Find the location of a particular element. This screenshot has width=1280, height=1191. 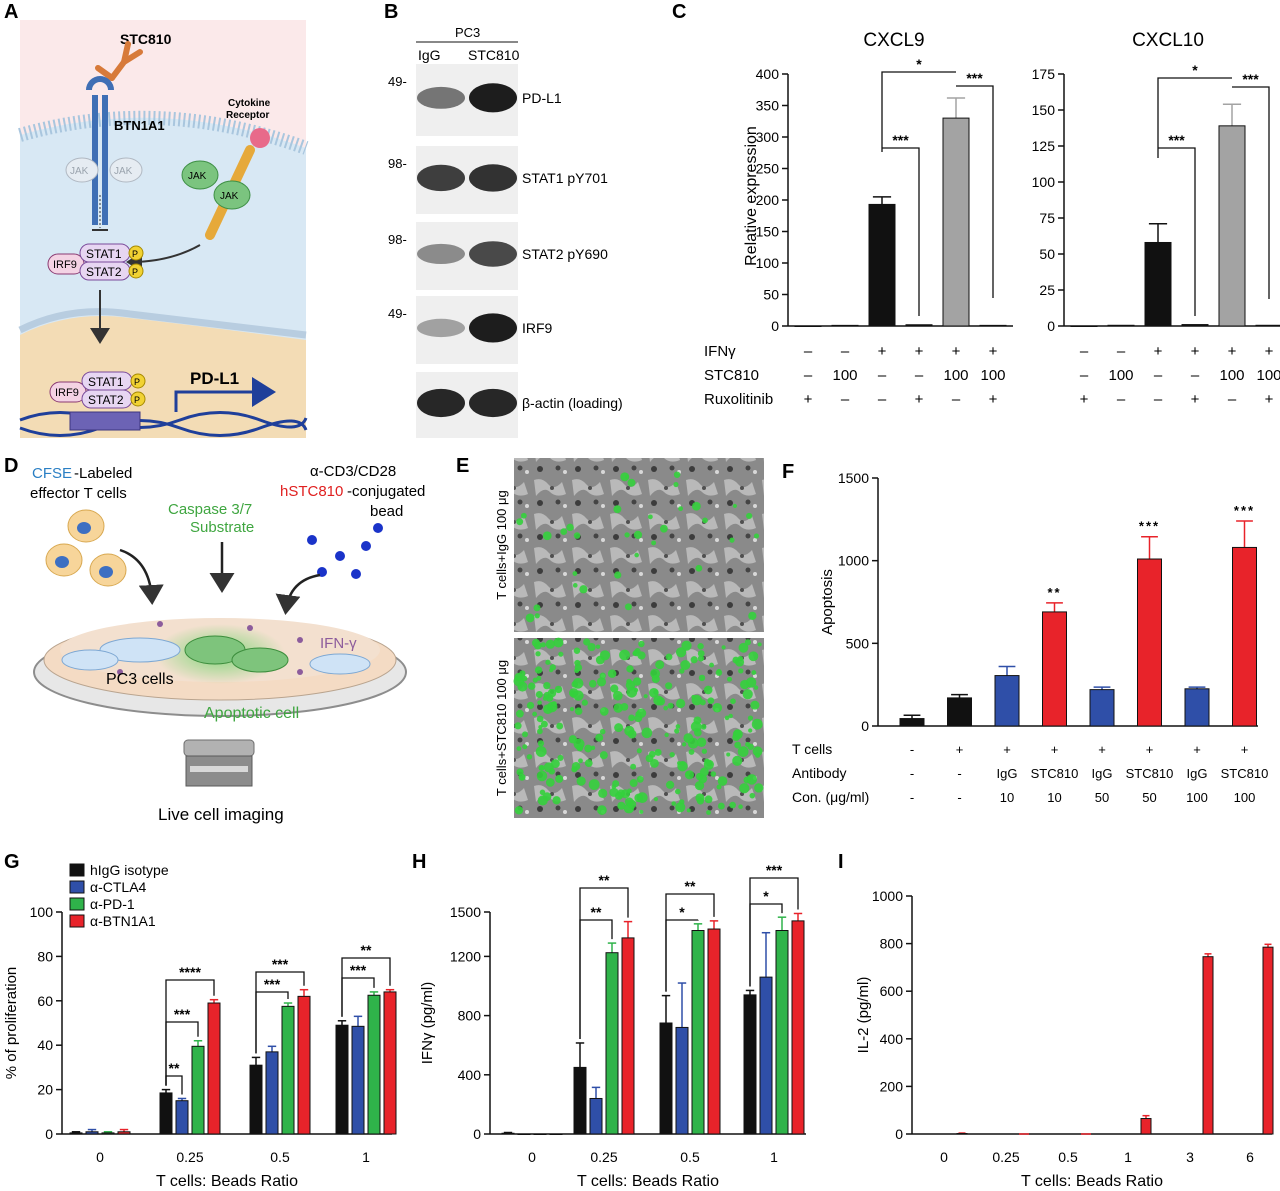

arrow is located at coordinates (141, 576).